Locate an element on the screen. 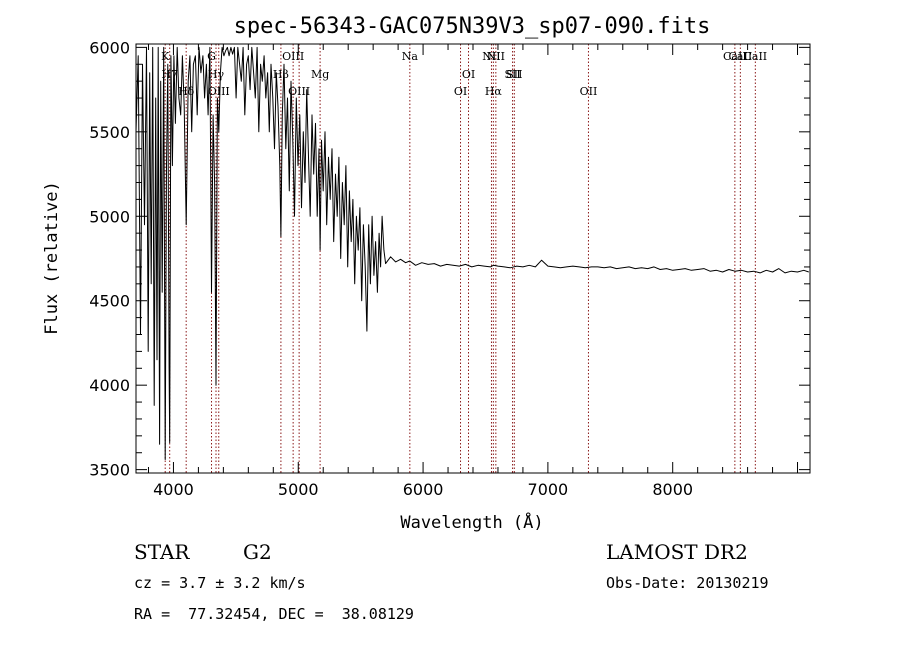  object-type: STAR is located at coordinates (162, 552).